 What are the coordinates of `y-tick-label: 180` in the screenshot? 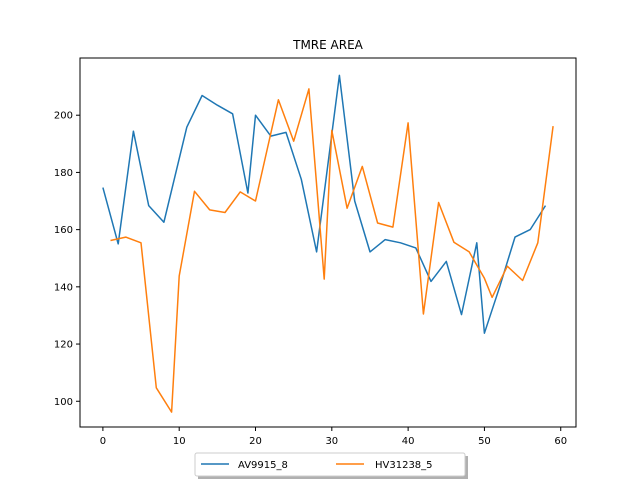 It's located at (63, 173).